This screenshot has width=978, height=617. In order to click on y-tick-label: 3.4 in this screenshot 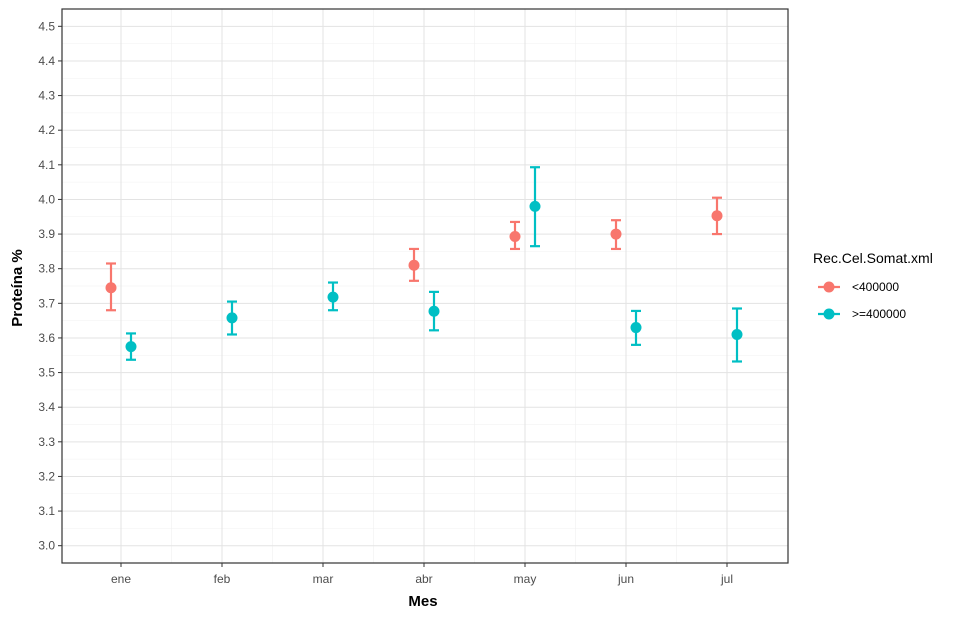, I will do `click(46, 407)`.